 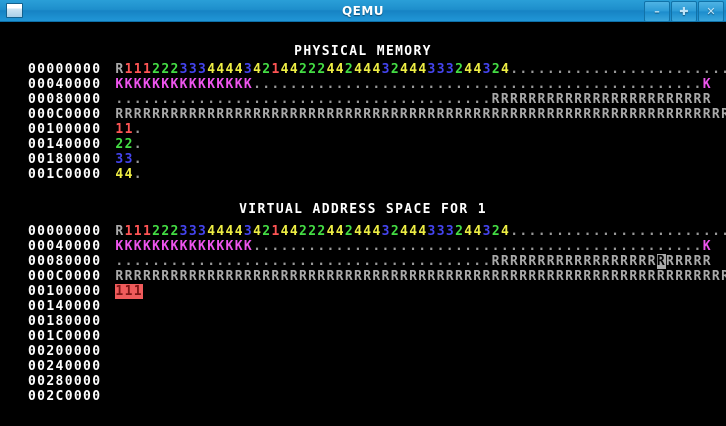 What do you see at coordinates (601, 99) in the screenshot?
I see `memory-span: RRRRRRRRRRRRRRRRRRRRRRRR` at bounding box center [601, 99].